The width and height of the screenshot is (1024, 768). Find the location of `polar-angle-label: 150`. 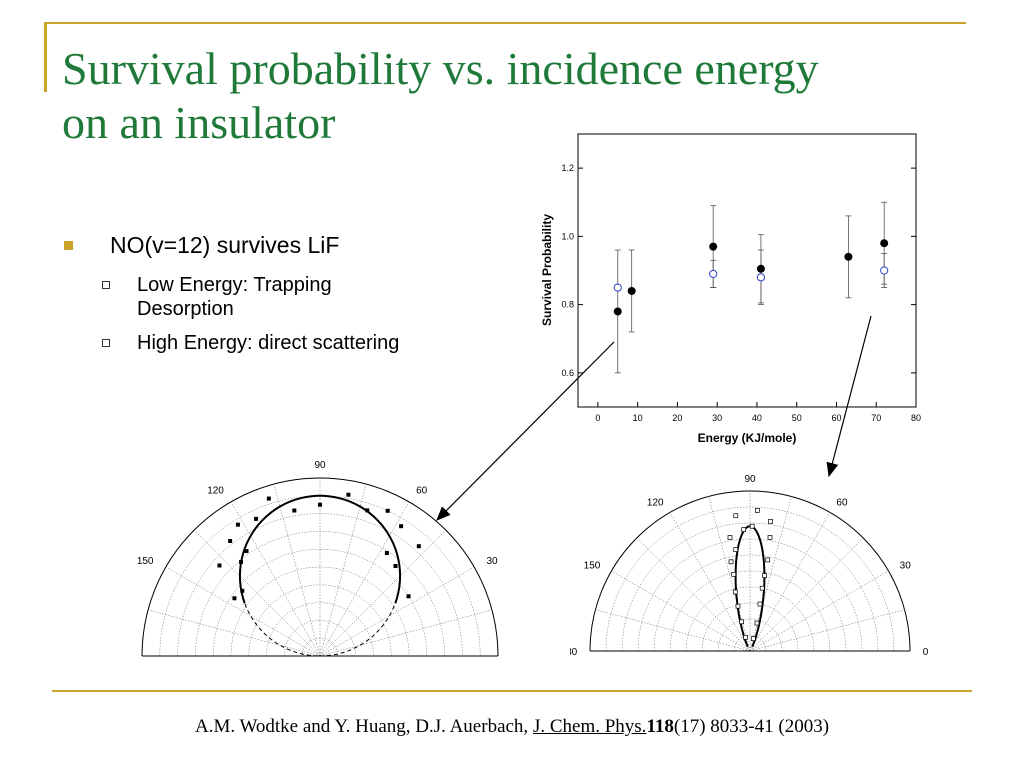

polar-angle-label: 150 is located at coordinates (592, 566).